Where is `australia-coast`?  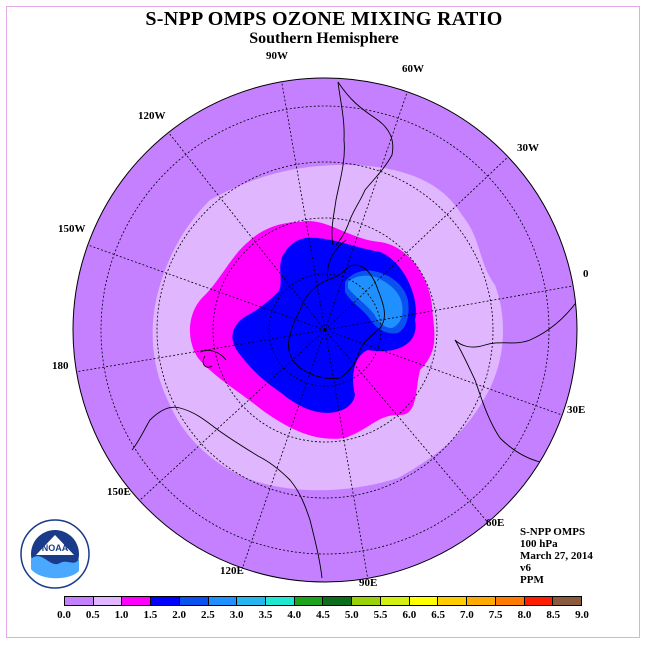 australia-coast is located at coordinates (227, 492).